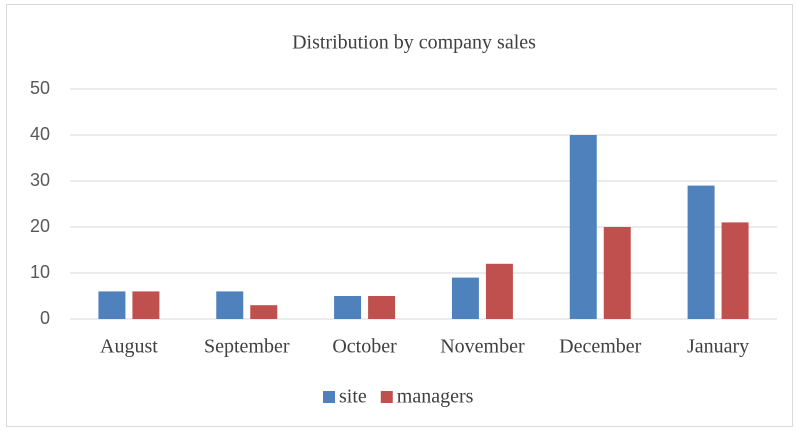 This screenshot has width=797, height=431. What do you see at coordinates (129, 347) in the screenshot?
I see `x-tick-label: August` at bounding box center [129, 347].